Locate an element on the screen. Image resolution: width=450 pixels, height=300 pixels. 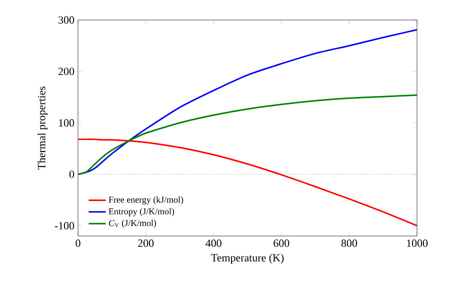
x-tick-label: 600 is located at coordinates (282, 243).